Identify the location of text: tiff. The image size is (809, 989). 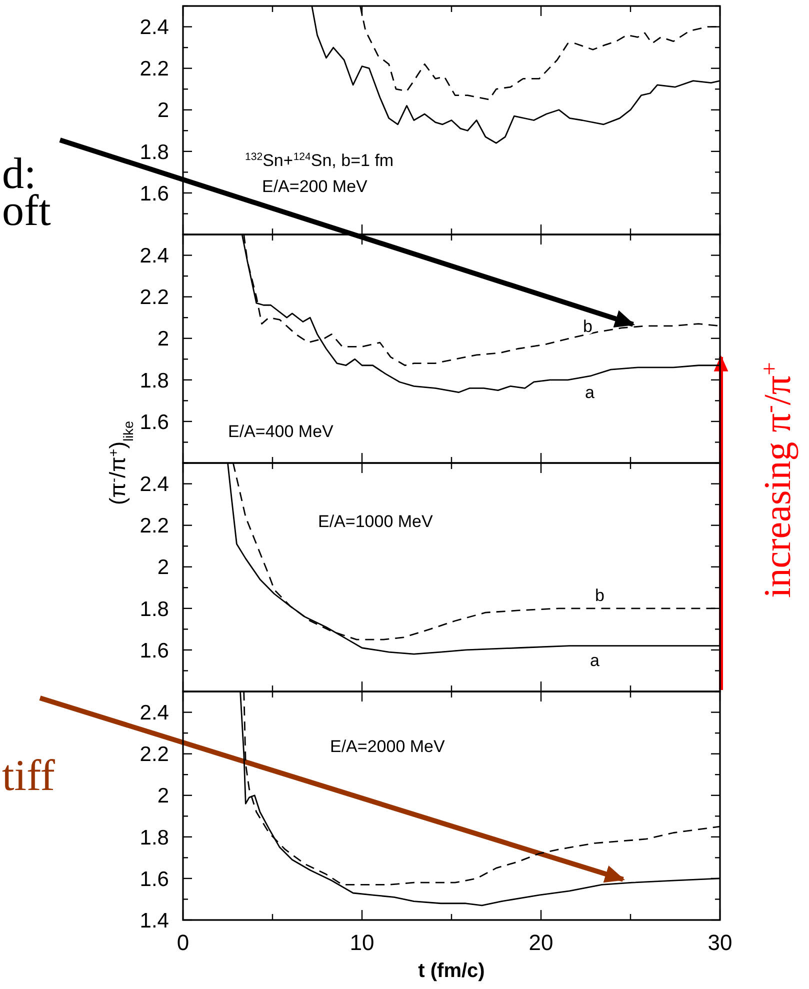
(29, 775).